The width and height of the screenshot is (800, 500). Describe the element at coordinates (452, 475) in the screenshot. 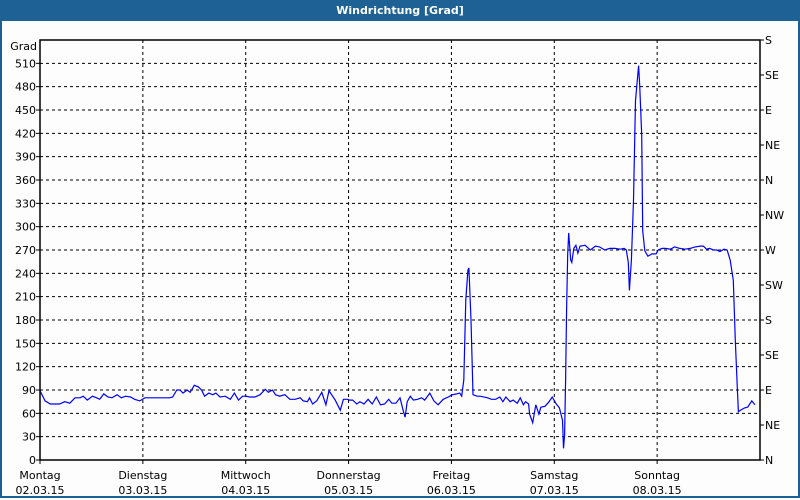

I see `x-tick-day: Freitag` at that location.